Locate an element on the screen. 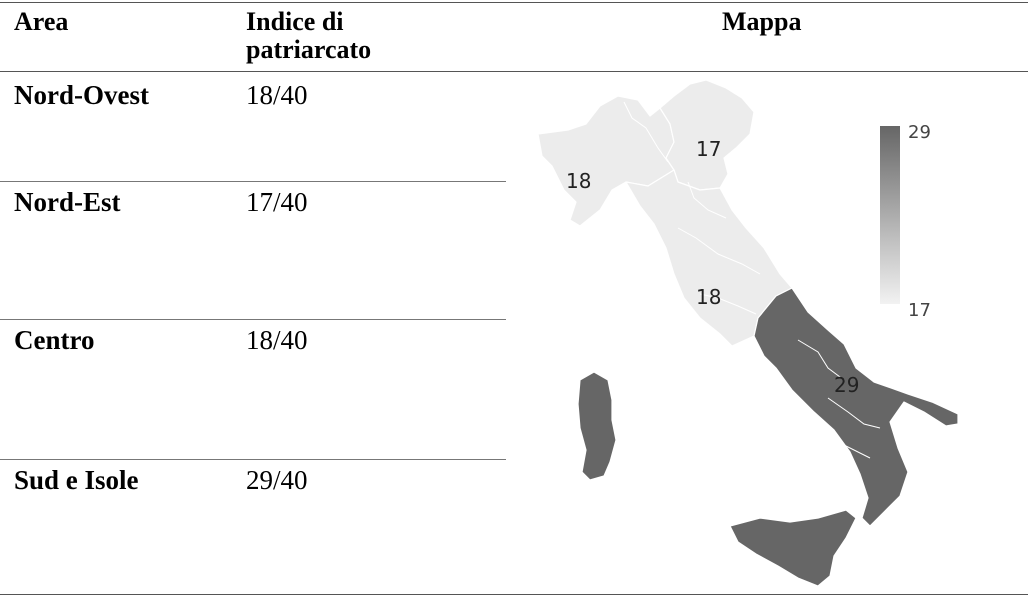 This screenshot has height=596, width=1028. legend-max-label: 29 is located at coordinates (919, 132).